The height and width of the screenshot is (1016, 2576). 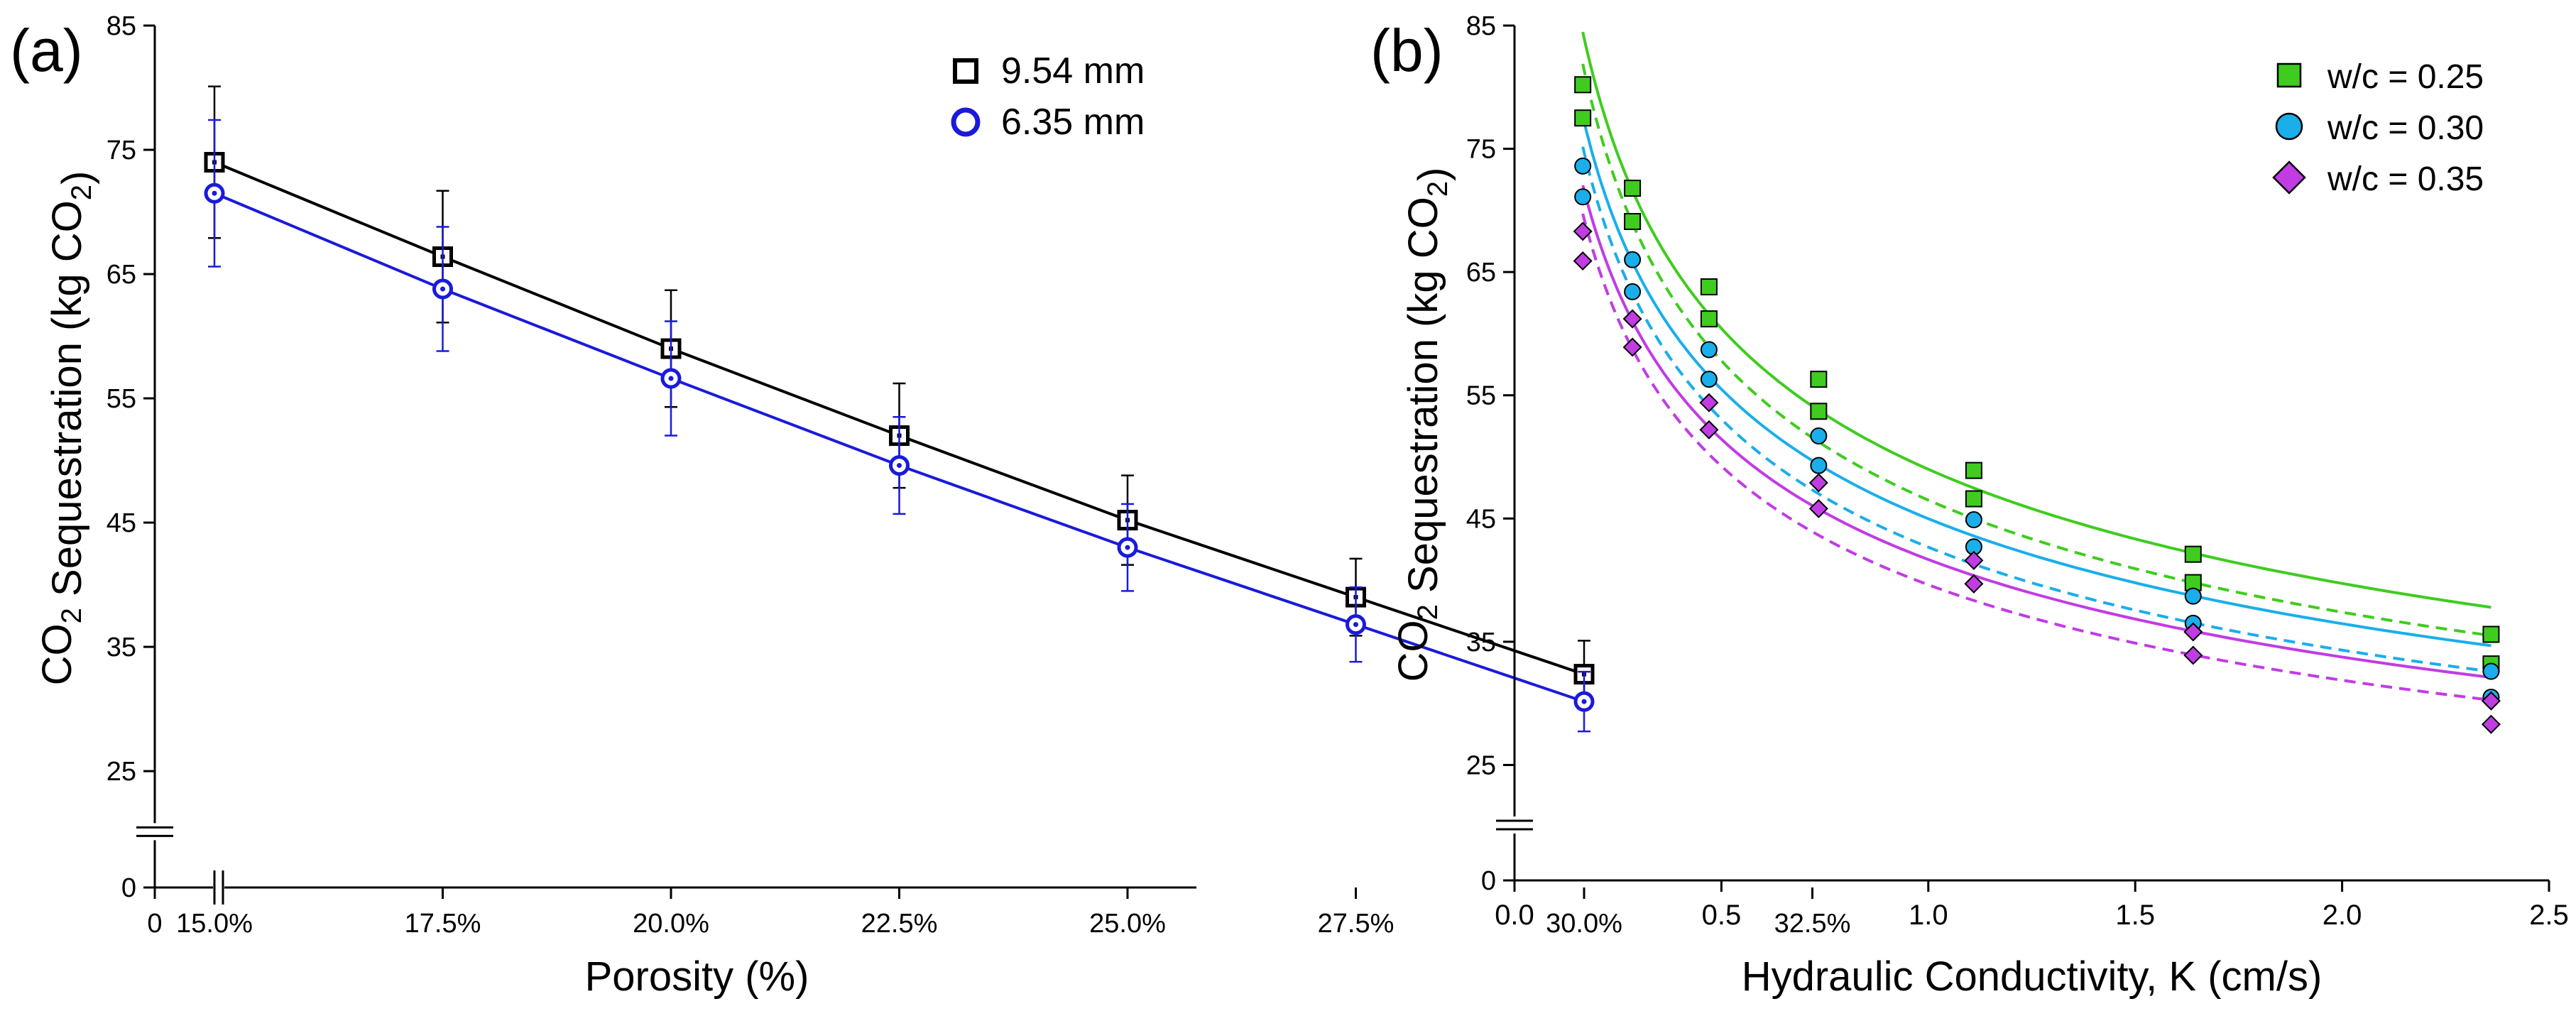 I want to click on legend-label: w/c = 0.25, so click(x=2405, y=77).